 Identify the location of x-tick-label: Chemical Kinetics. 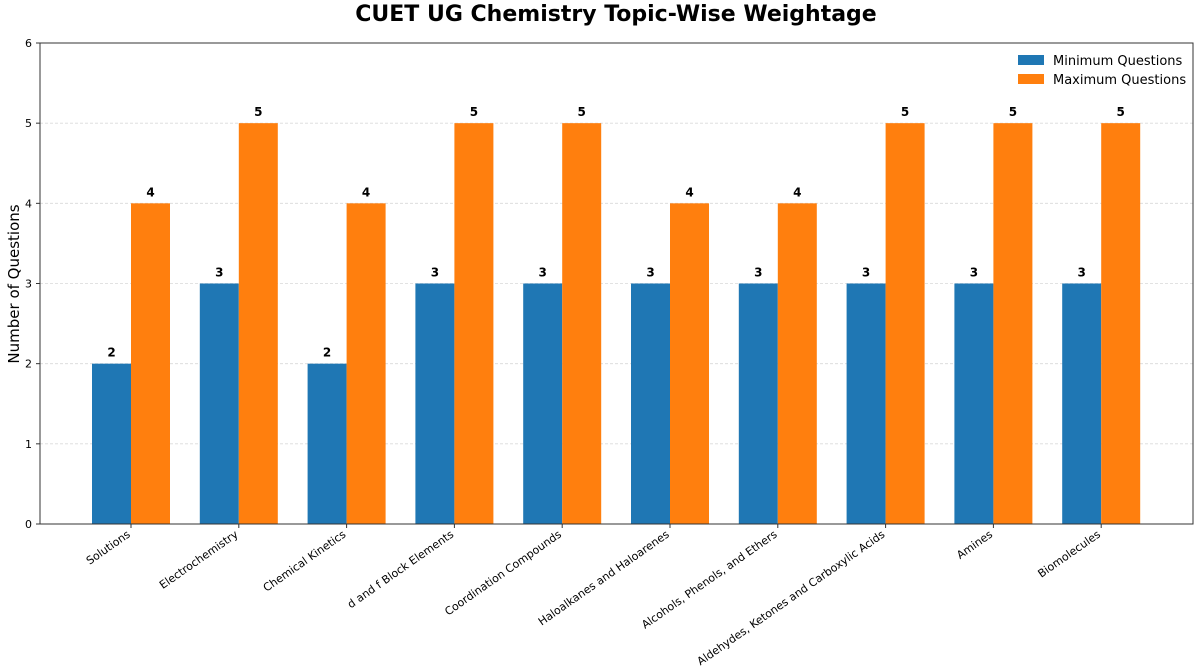
(305, 561).